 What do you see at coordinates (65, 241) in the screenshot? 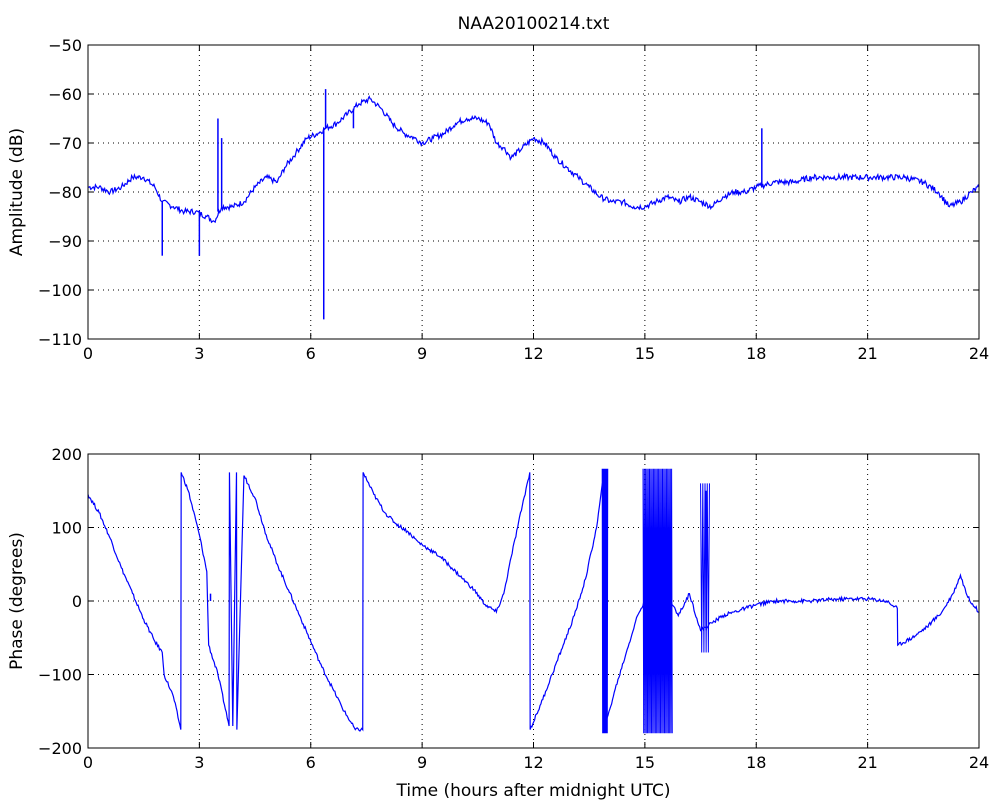
I see `y-tick-label: −90` at bounding box center [65, 241].